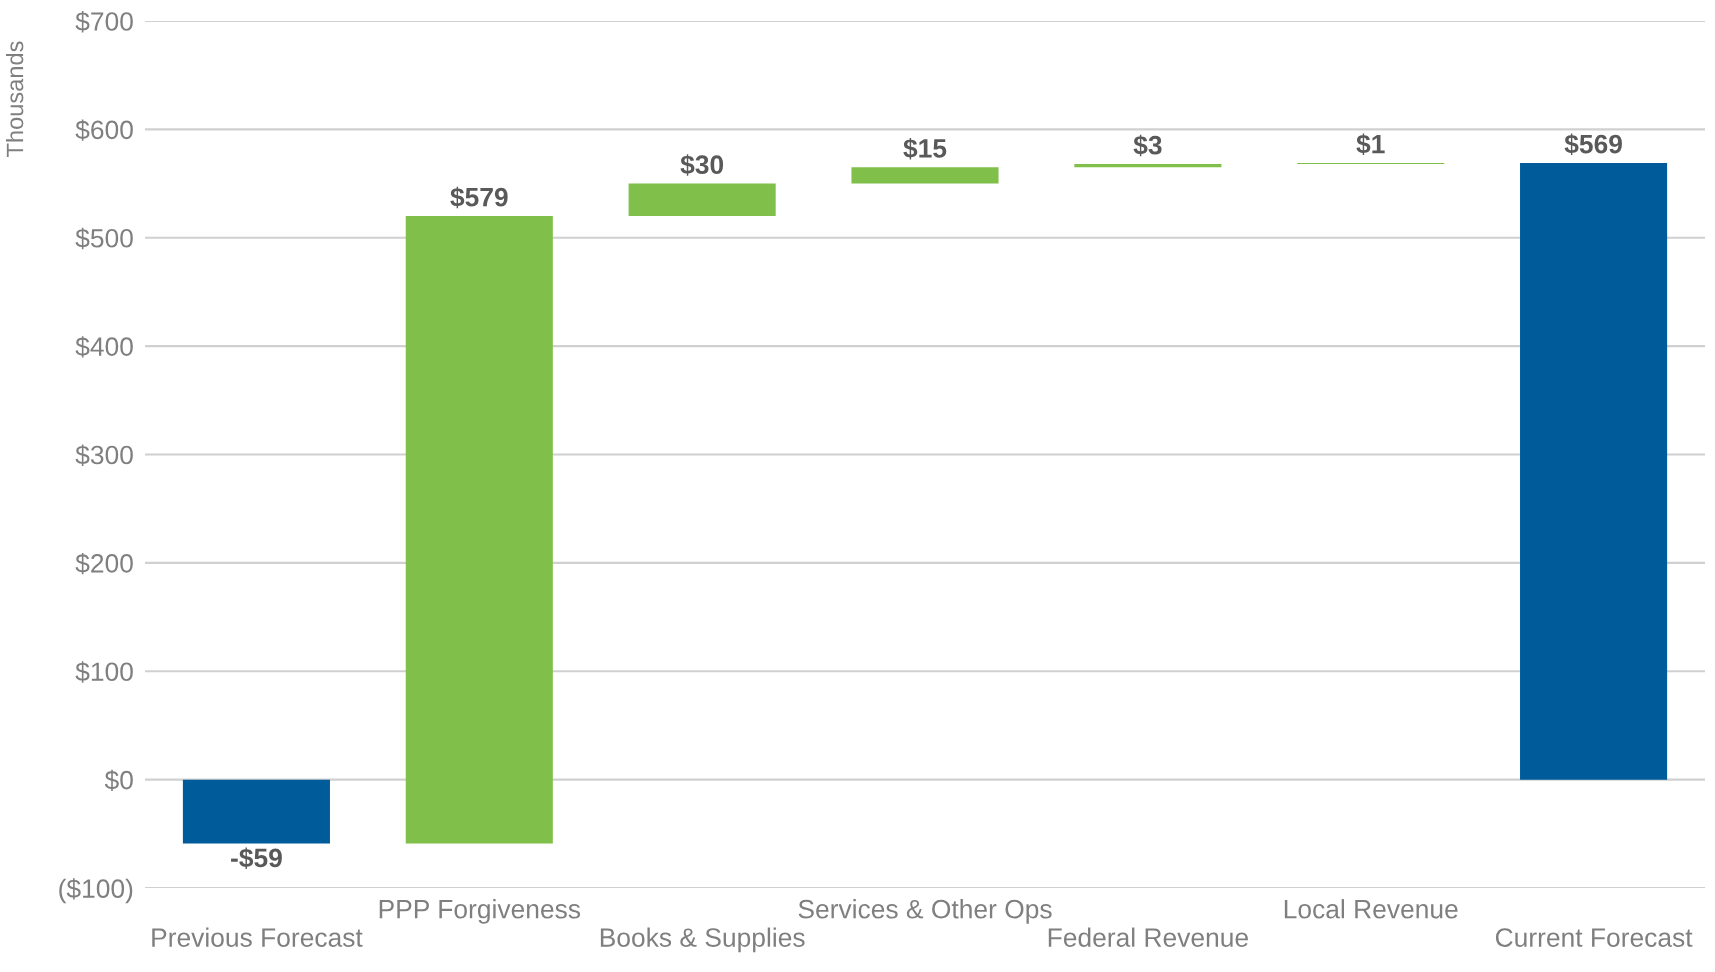 The height and width of the screenshot is (972, 1715). What do you see at coordinates (1594, 937) in the screenshot?
I see `x-tick-label: Current Forecast` at bounding box center [1594, 937].